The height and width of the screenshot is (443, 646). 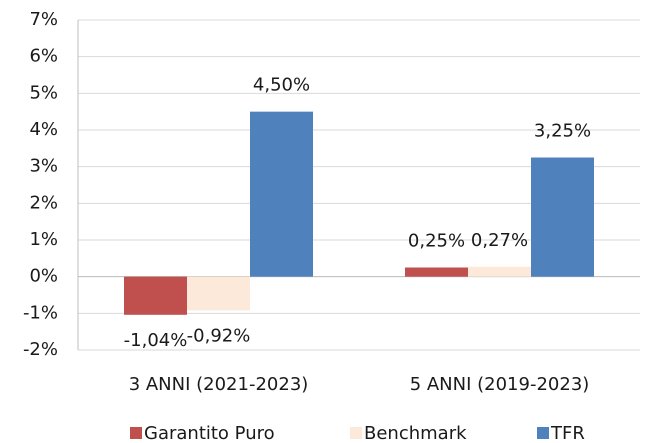 What do you see at coordinates (219, 335) in the screenshot?
I see `value-label: -0,92%` at bounding box center [219, 335].